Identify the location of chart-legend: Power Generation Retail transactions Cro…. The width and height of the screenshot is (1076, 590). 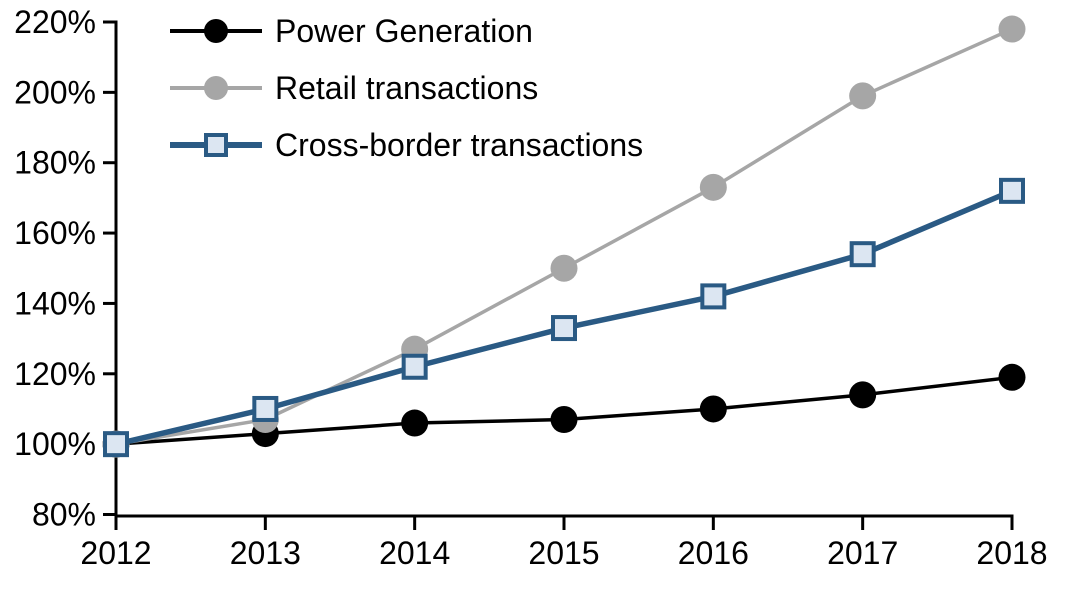
(406, 87).